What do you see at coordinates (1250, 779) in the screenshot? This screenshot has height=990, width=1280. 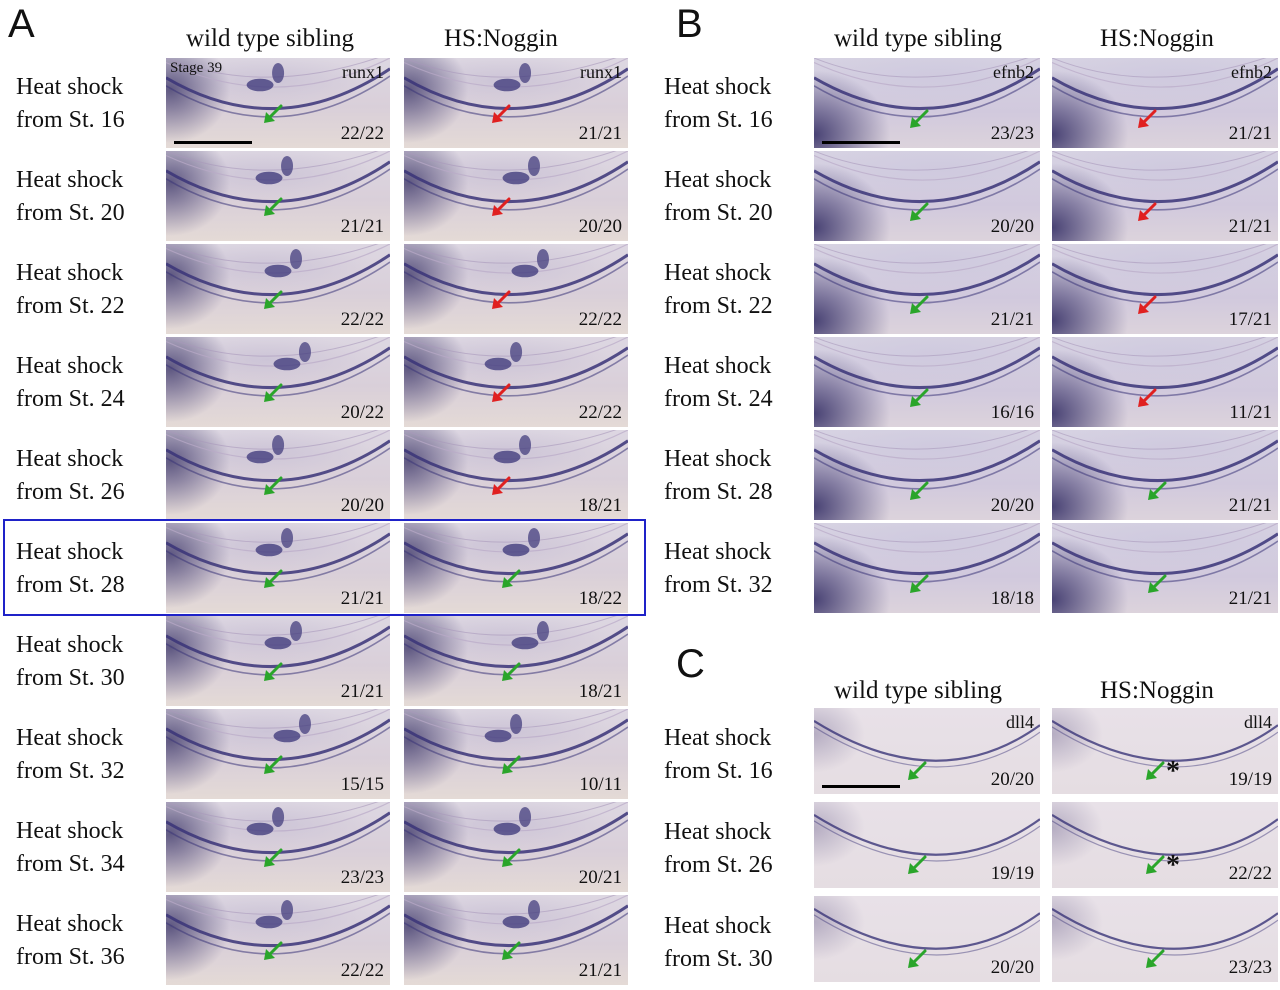 I see `panel_c-hs-count: 19/19` at bounding box center [1250, 779].